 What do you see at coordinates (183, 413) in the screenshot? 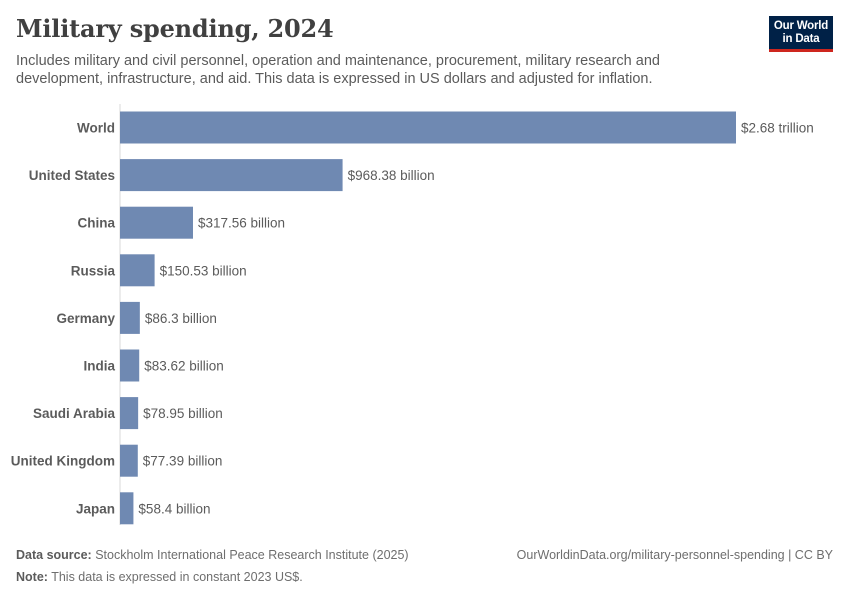
I see `value-label: $78.95 billion` at bounding box center [183, 413].